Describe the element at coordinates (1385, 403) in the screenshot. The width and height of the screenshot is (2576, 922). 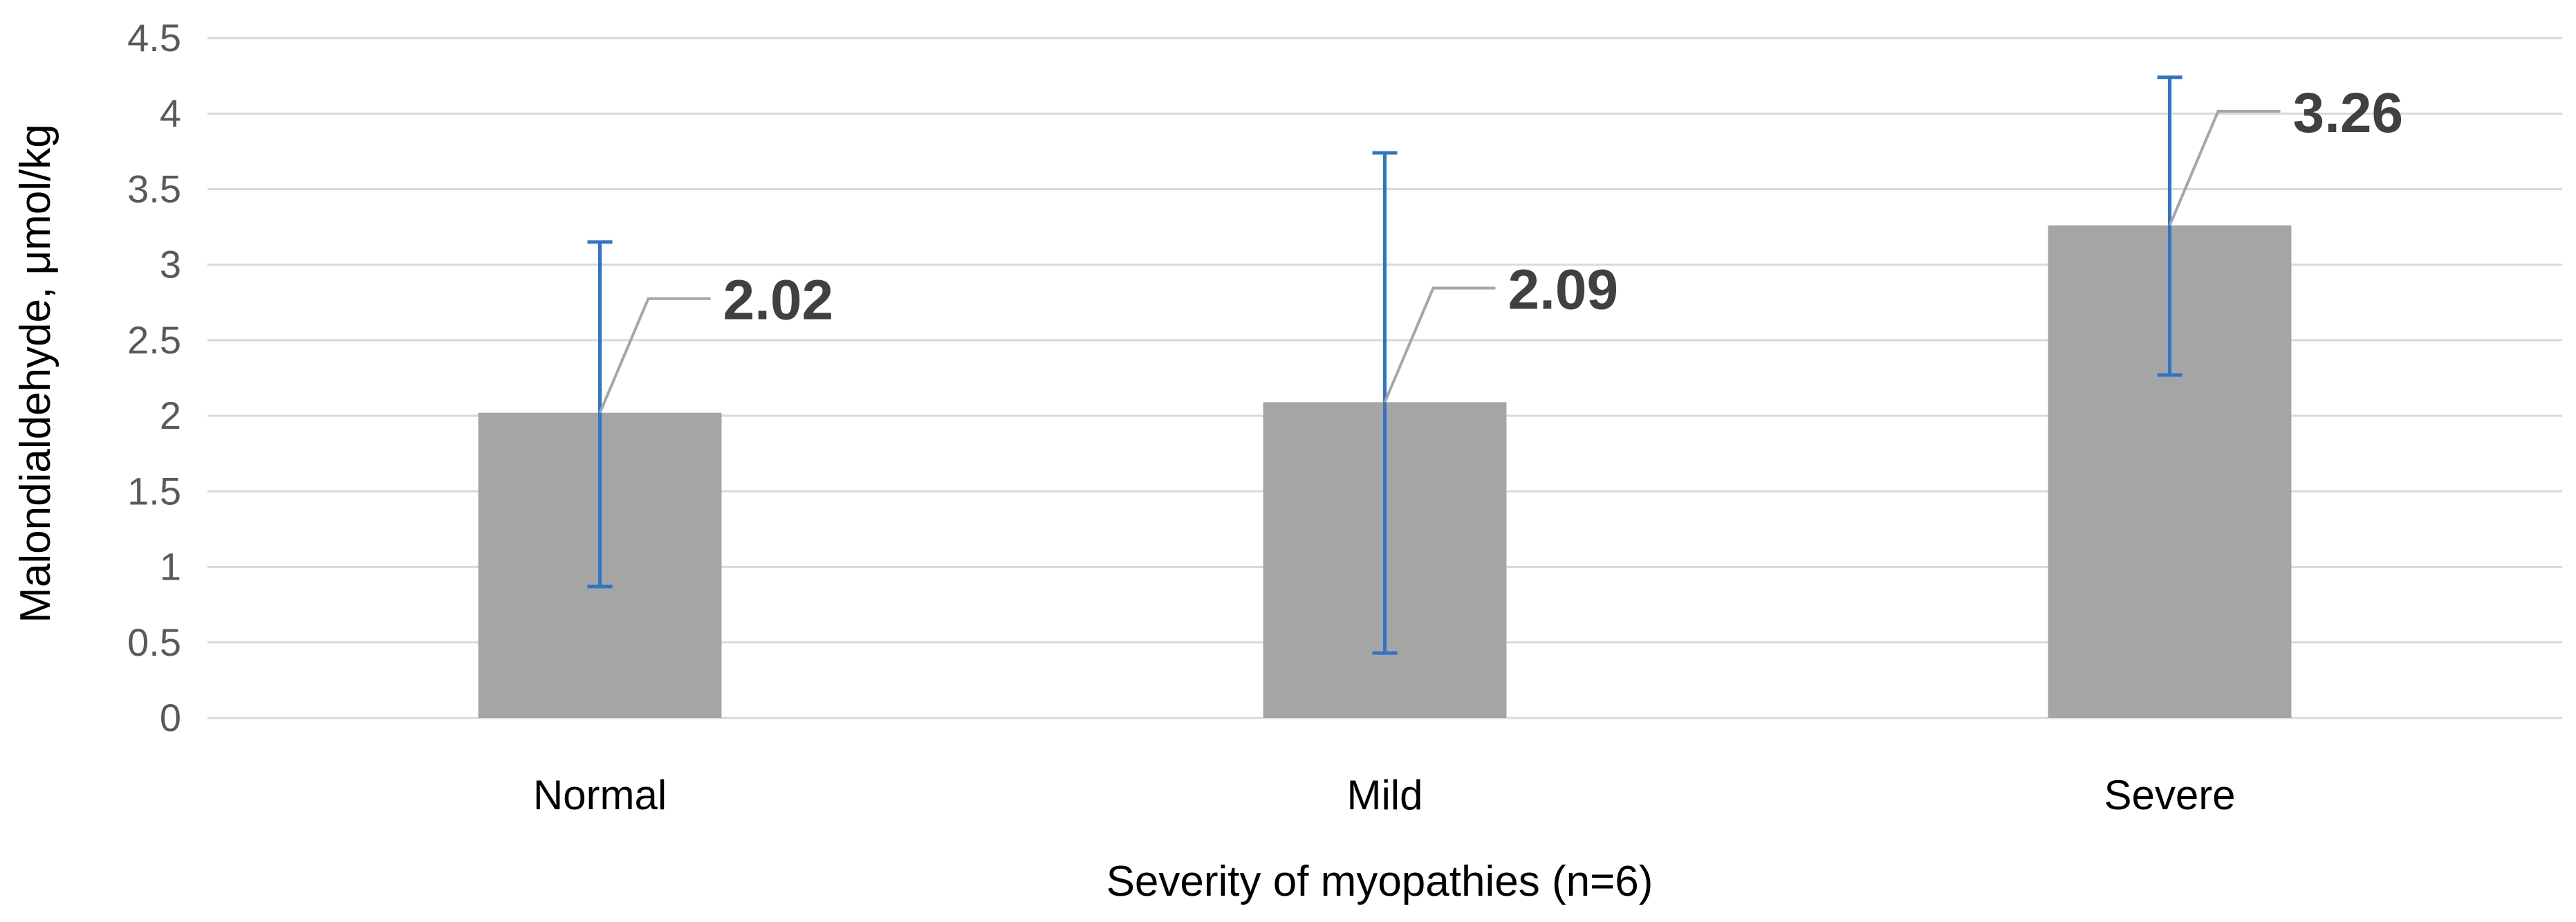
I see `error-bar-mild` at that location.